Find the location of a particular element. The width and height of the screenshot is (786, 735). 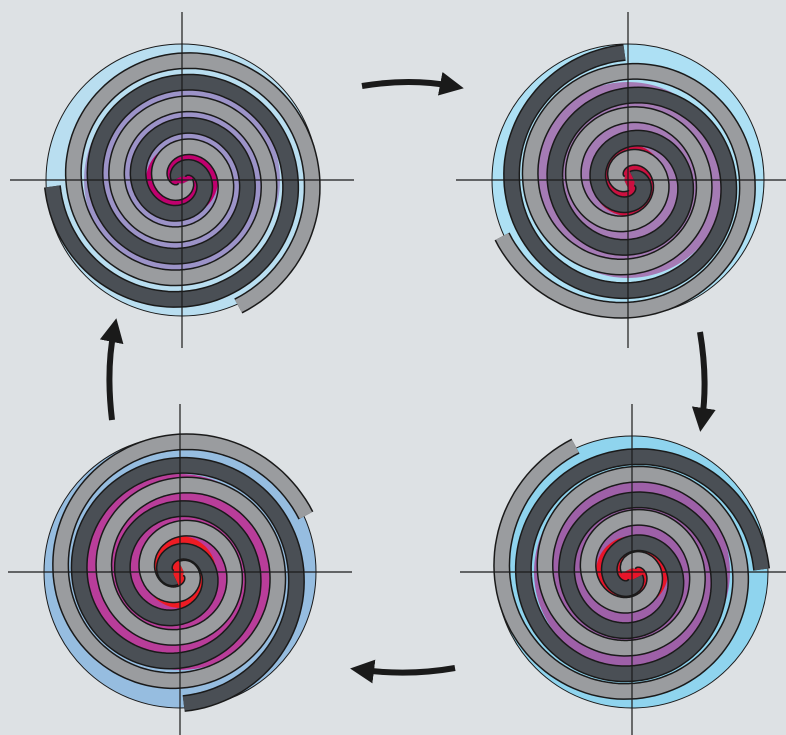

arrow-left is located at coordinates (403, 671).